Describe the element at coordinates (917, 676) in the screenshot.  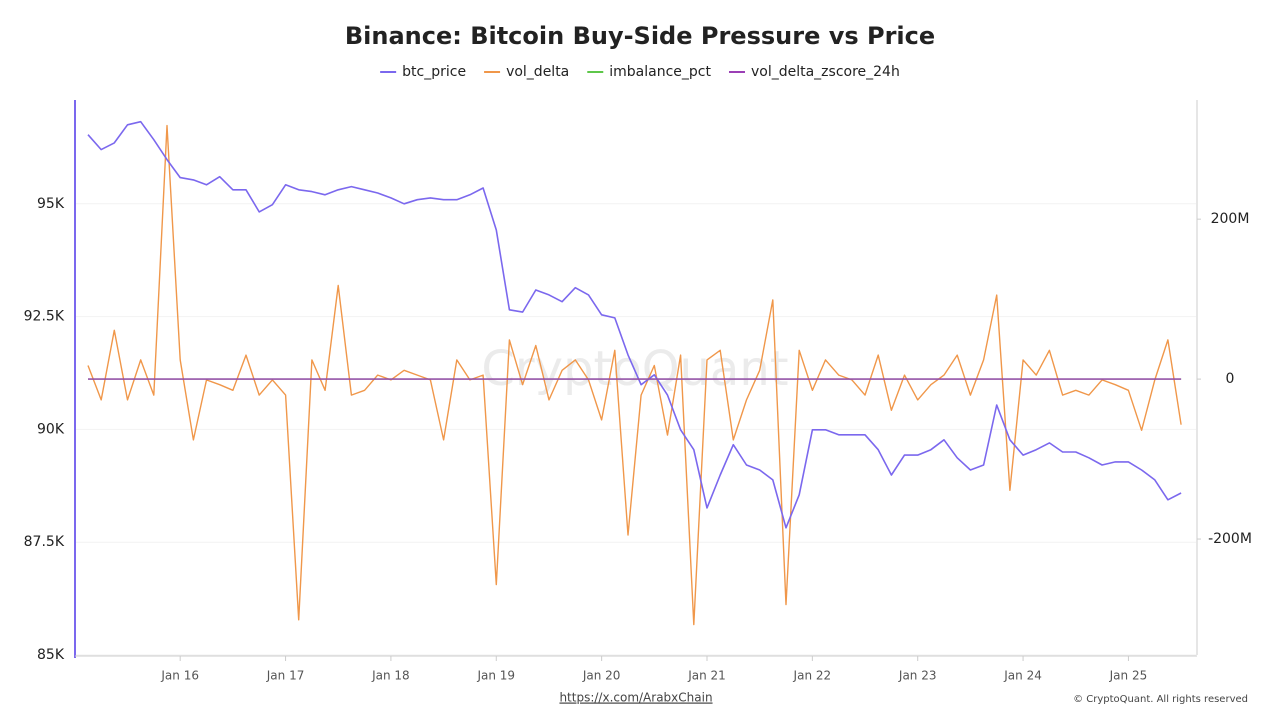
I see `x-tick-label: Jan 23` at that location.